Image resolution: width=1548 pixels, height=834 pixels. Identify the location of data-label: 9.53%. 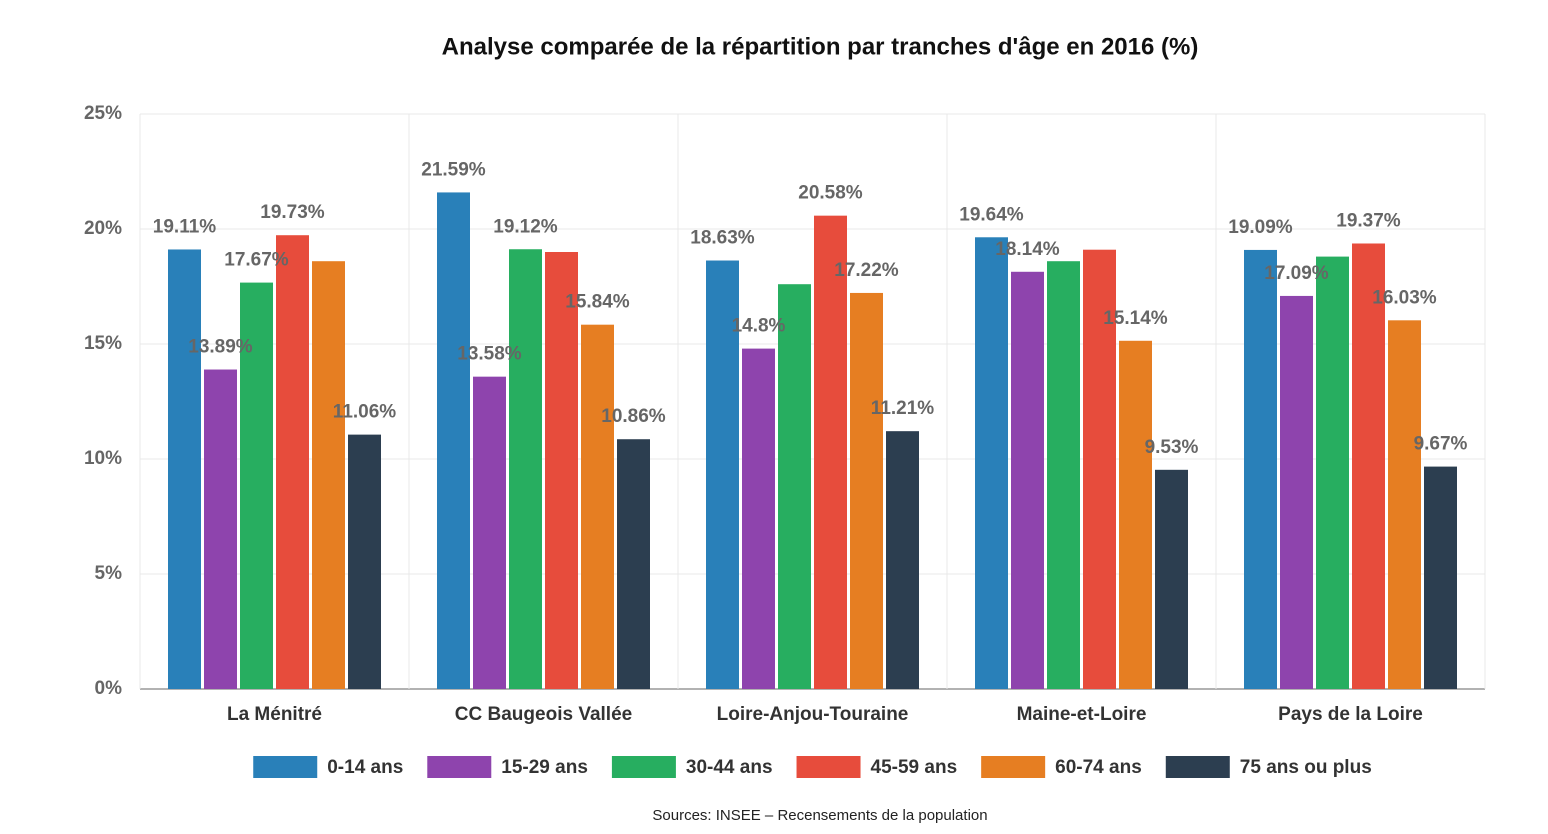
(1172, 447).